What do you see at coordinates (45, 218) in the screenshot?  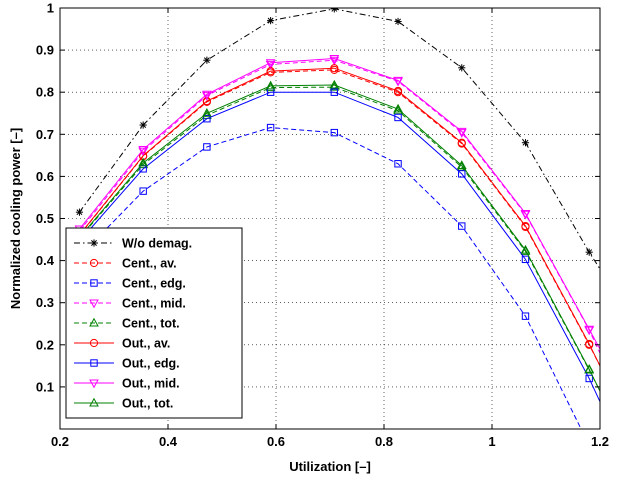 I see `y-tick-label: 0.5` at bounding box center [45, 218].